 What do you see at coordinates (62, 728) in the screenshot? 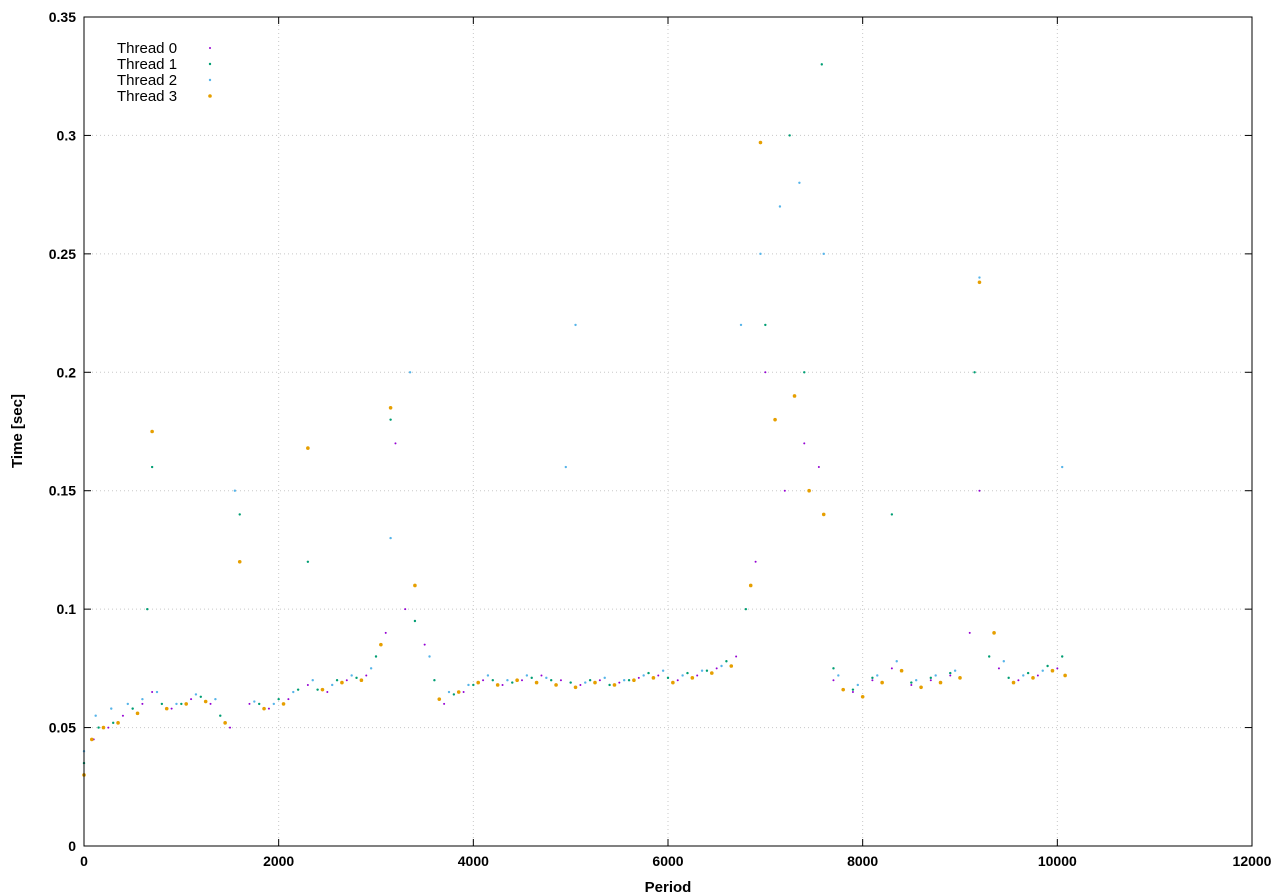
I see `y-tick-label: 0.05` at bounding box center [62, 728].